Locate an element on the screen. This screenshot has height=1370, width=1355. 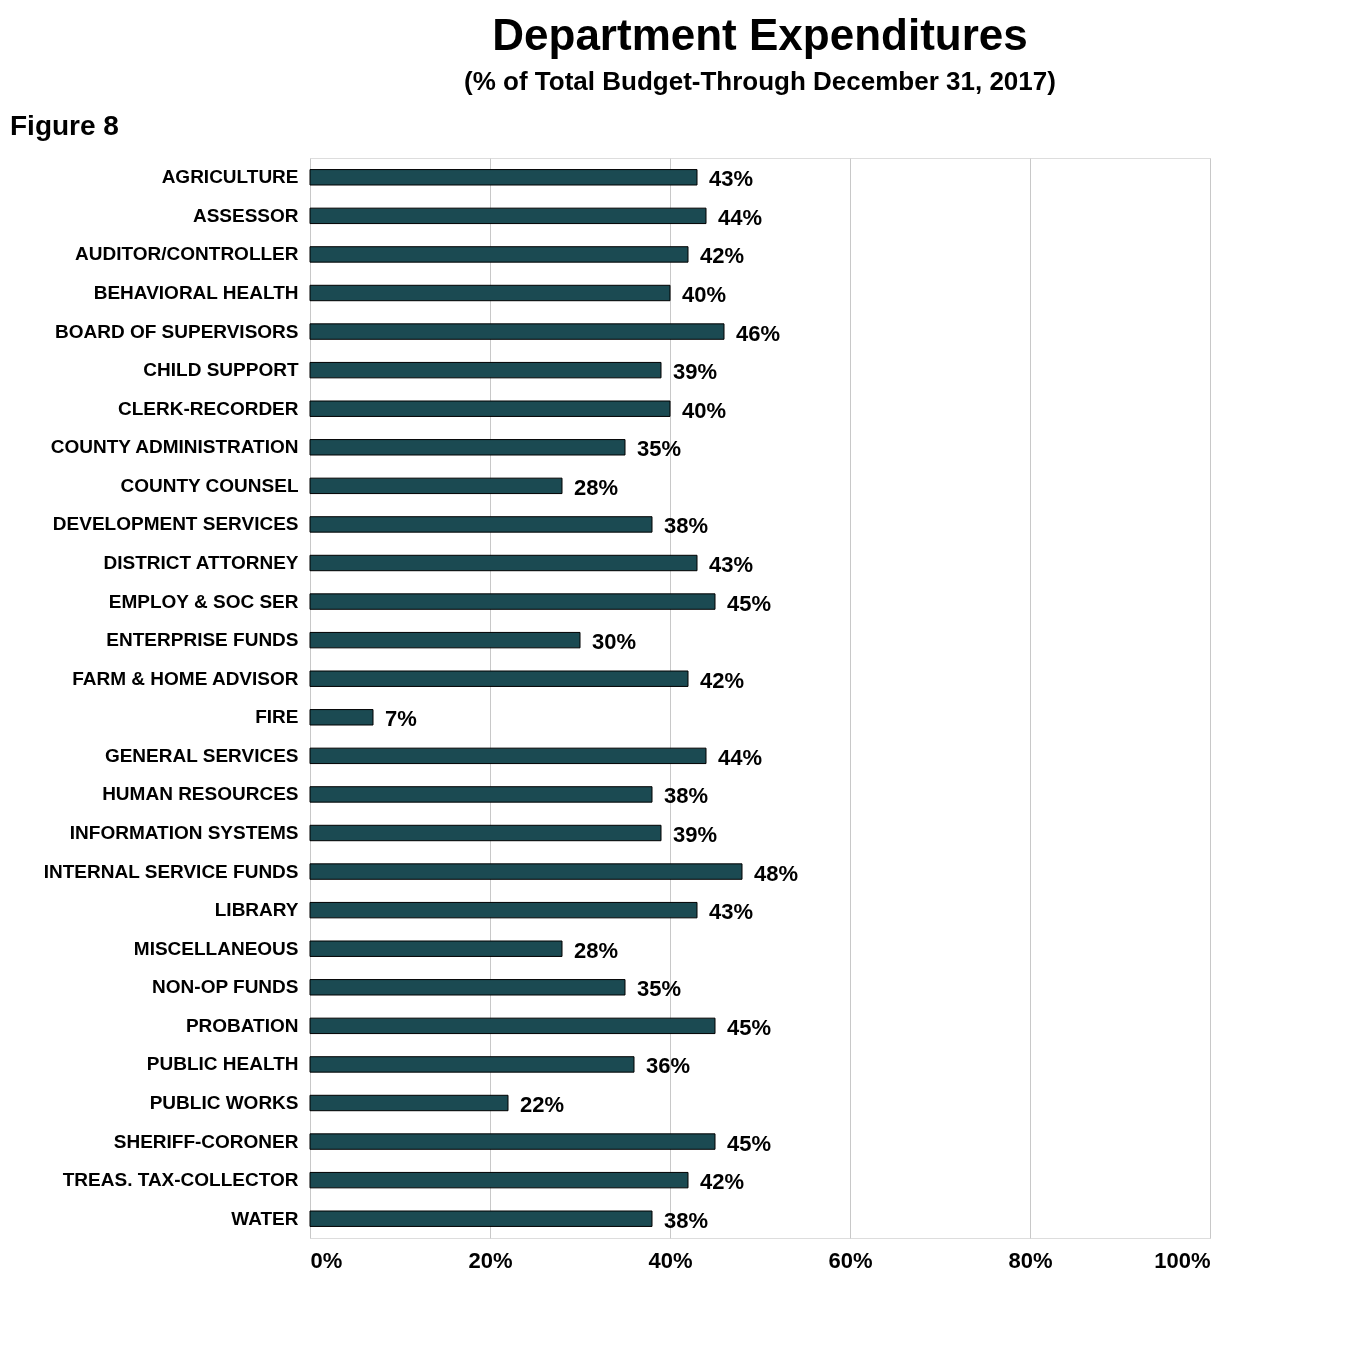
y-tick-label: PUBLIC WORKS is located at coordinates (224, 1102).